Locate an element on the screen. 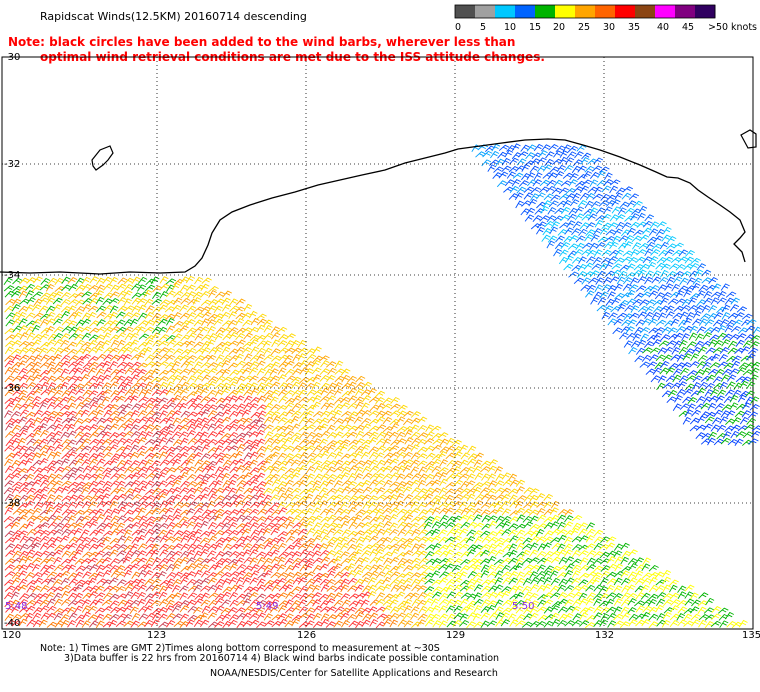 The height and width of the screenshot is (692, 760). pass-time-label: 5:50 is located at coordinates (523, 606).